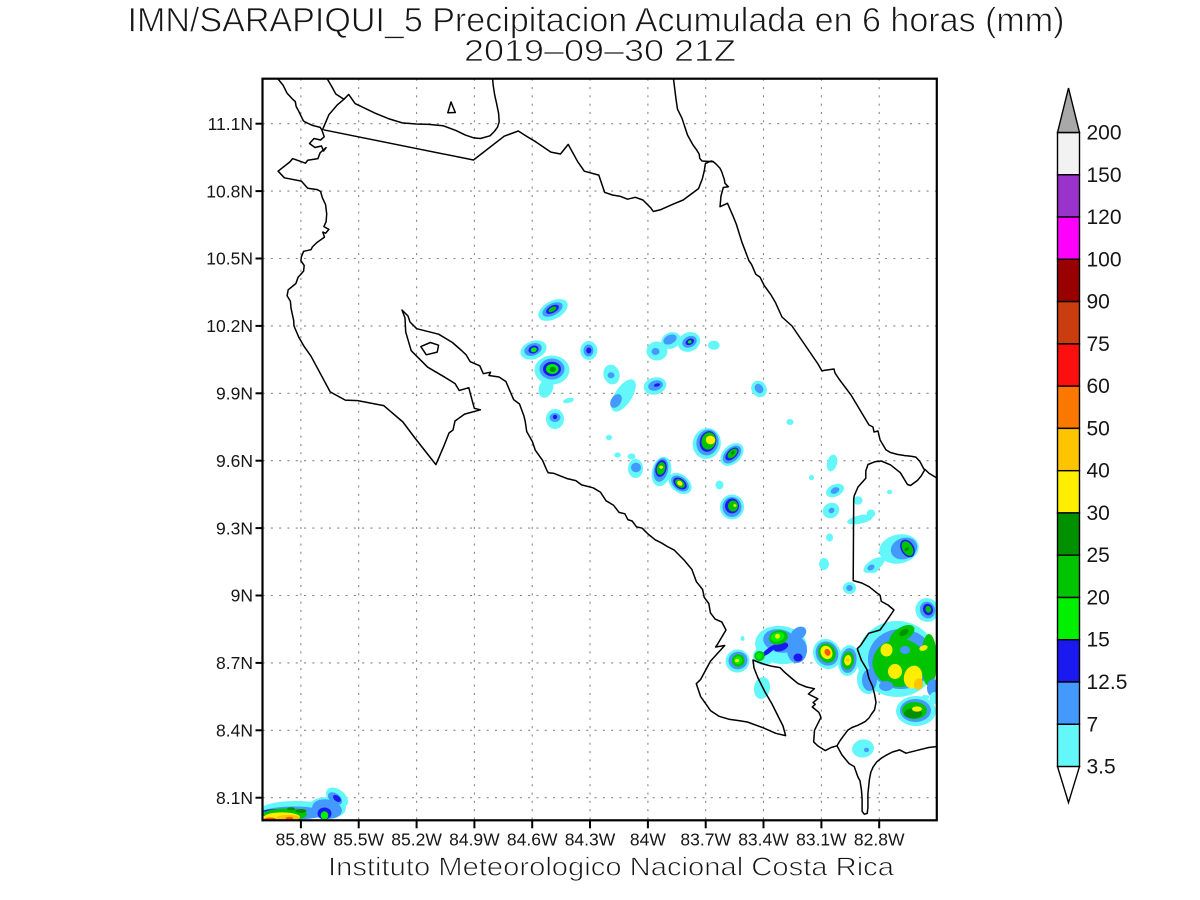 This screenshot has height=900, width=1200. I want to click on svg-text: 2019–09–30 21Z, so click(600, 50).